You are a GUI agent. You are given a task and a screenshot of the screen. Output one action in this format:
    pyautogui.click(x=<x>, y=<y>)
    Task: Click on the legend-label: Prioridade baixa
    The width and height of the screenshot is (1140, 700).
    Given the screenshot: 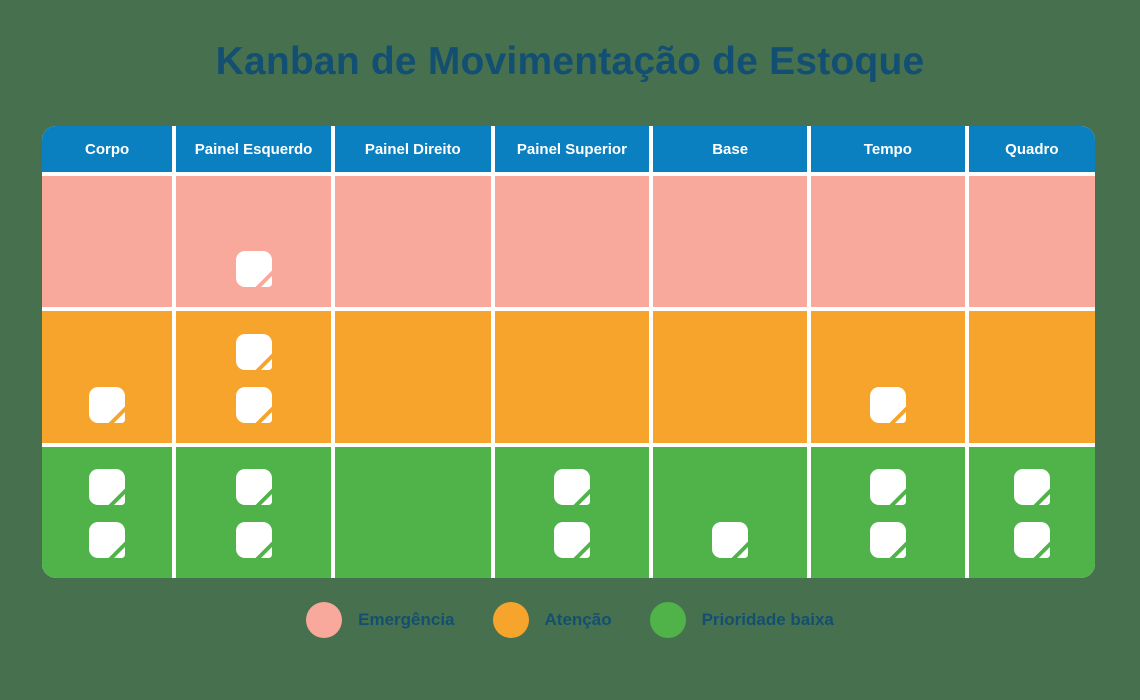 What is the action you would take?
    pyautogui.click(x=767, y=619)
    